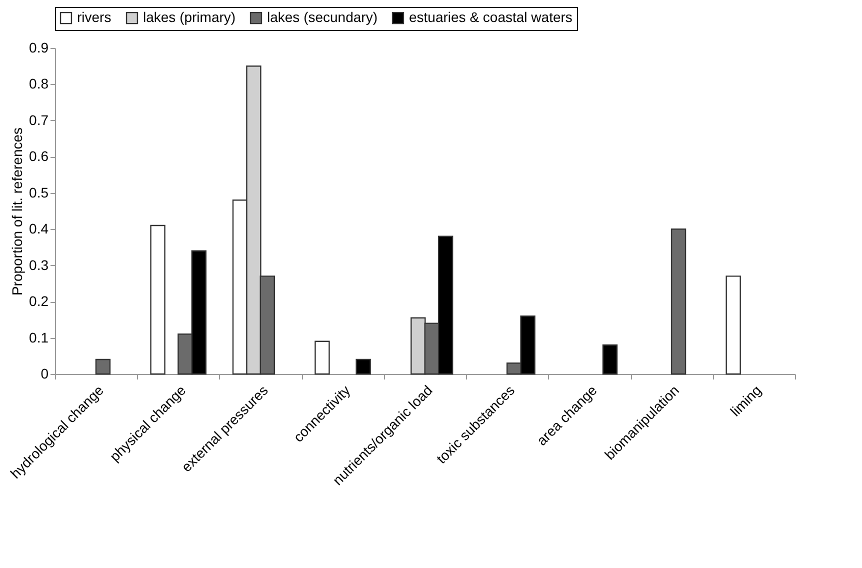  Describe the element at coordinates (39, 84) in the screenshot. I see `y-tick-label: 0.8` at that location.